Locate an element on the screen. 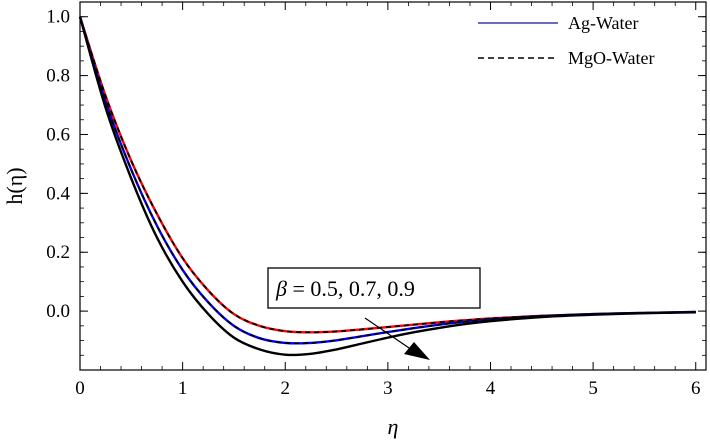 Image resolution: width=710 pixels, height=444 pixels. x-tick-label: 2 is located at coordinates (285, 388).